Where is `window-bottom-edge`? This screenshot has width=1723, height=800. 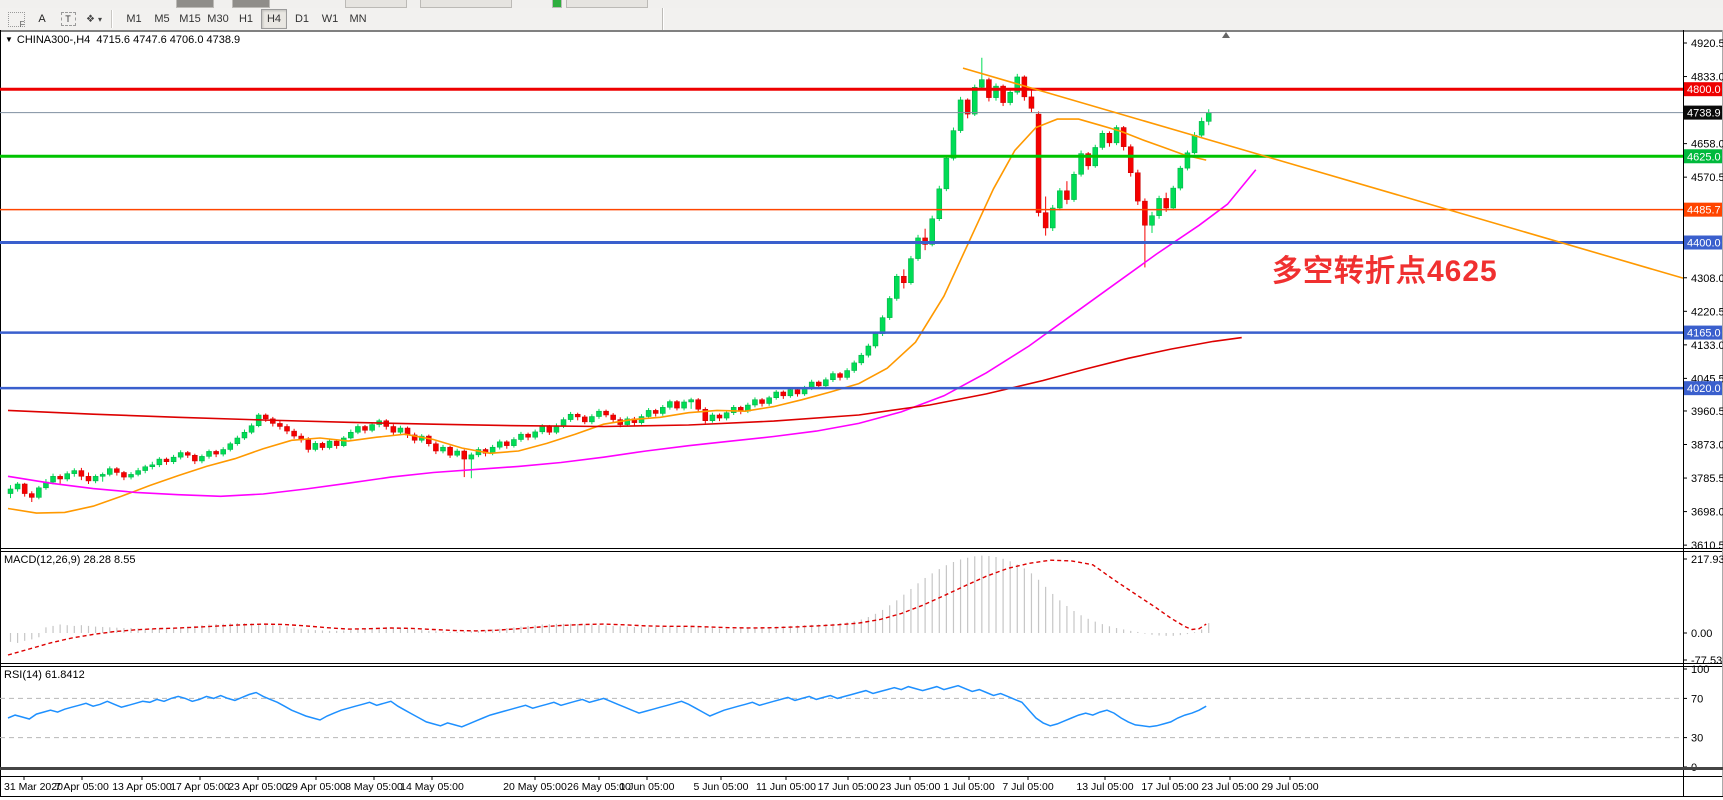 window-bottom-edge is located at coordinates (861, 768).